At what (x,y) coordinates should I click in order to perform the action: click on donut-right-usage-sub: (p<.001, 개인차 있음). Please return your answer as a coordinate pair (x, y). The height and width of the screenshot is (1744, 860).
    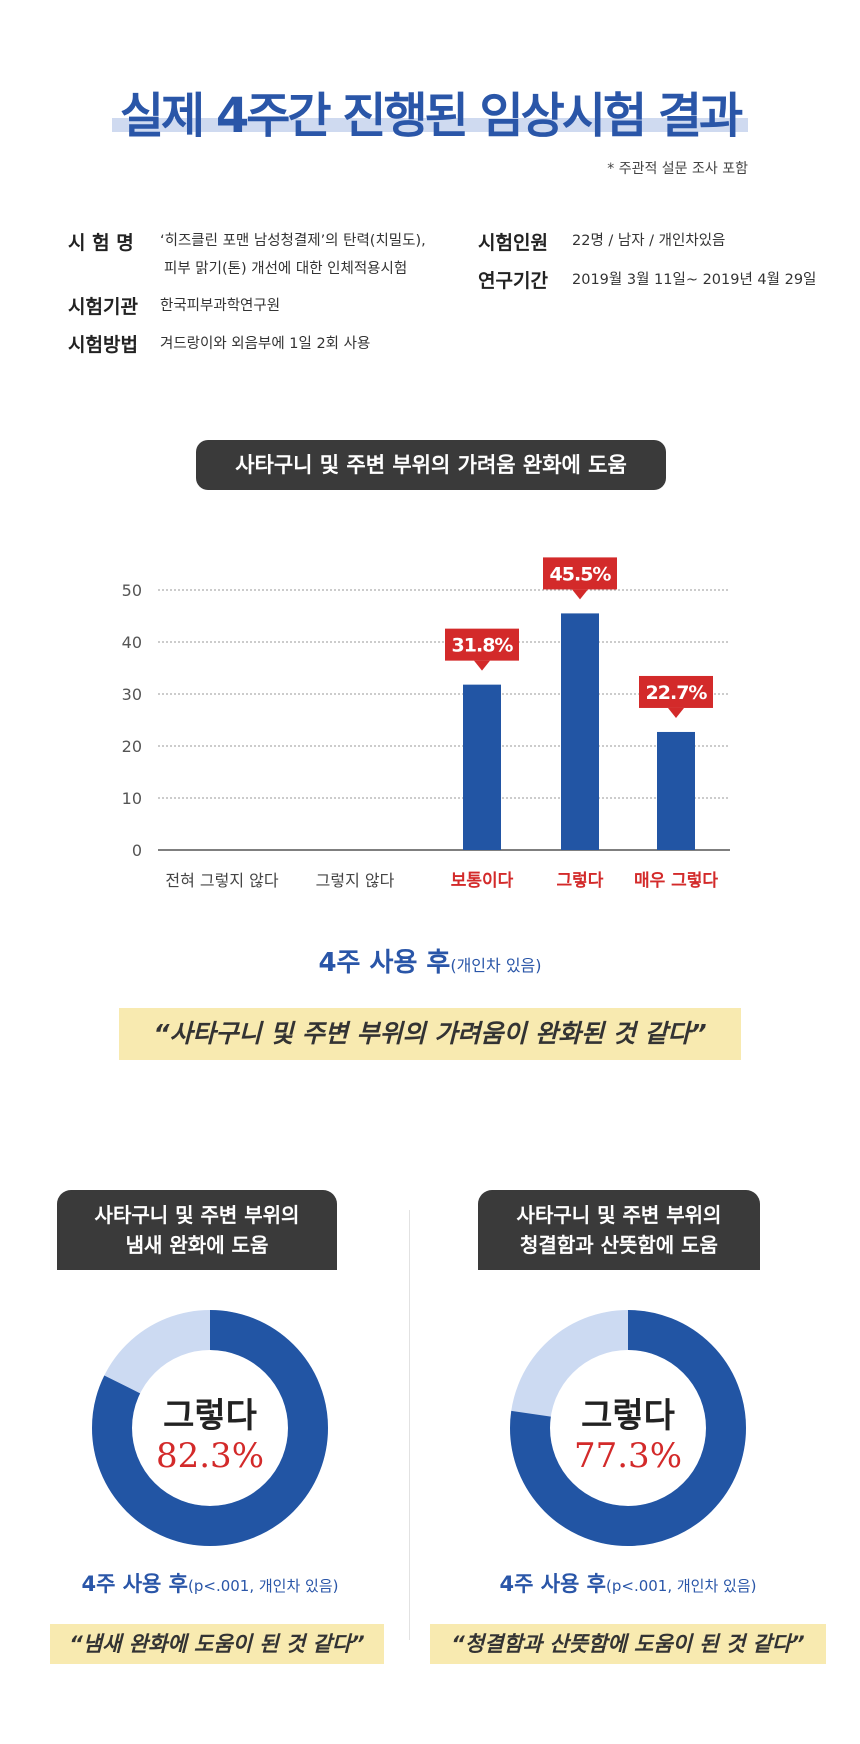
    Looking at the image, I should click on (681, 1586).